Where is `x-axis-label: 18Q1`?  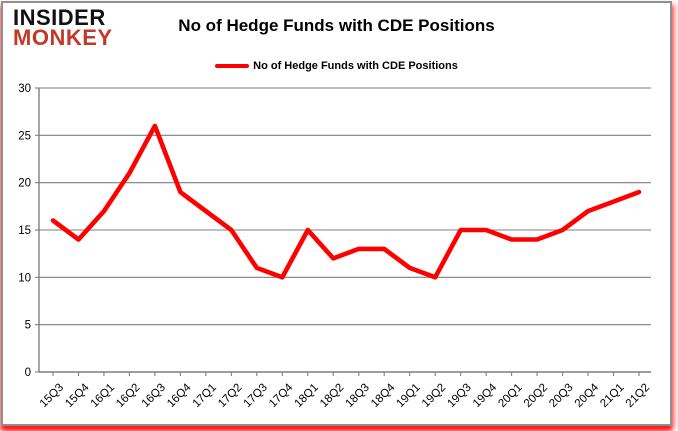
x-axis-label: 18Q1 is located at coordinates (307, 396).